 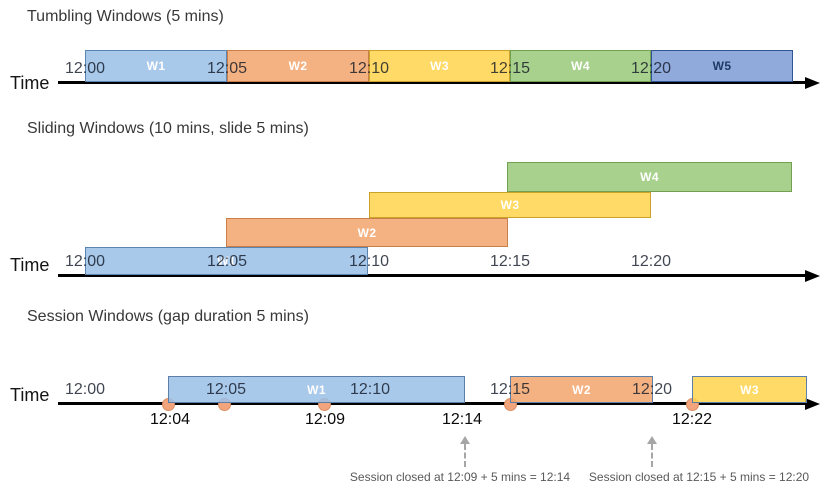 I want to click on event-time-label: 12:09, so click(x=325, y=419).